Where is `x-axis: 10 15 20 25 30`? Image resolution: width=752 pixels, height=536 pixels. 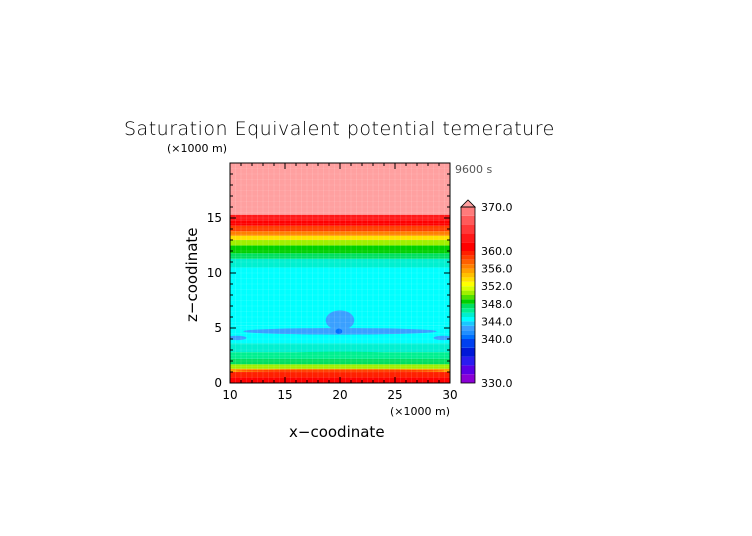 x-axis: 10 15 20 25 30 is located at coordinates (340, 282).